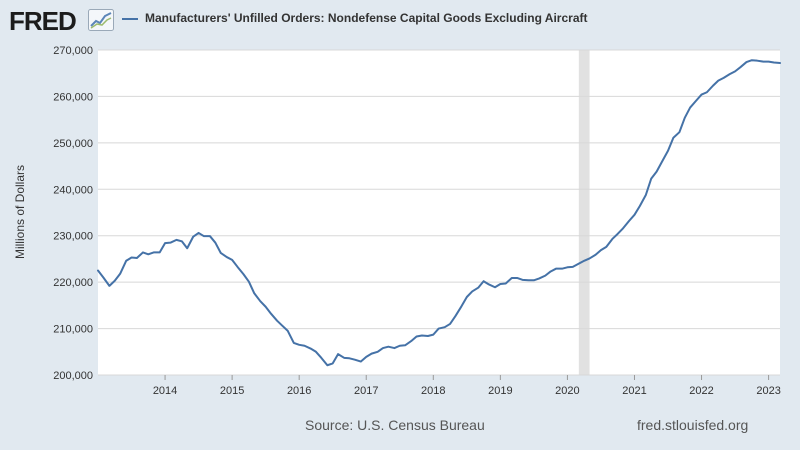  I want to click on site-link: fred.stlouisfed.org, so click(693, 425).